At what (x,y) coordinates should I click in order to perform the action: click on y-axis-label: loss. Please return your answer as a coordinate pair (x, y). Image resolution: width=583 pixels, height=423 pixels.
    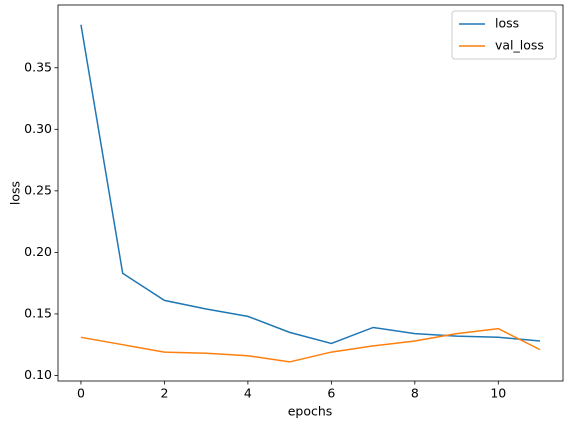
    Looking at the image, I should click on (15, 193).